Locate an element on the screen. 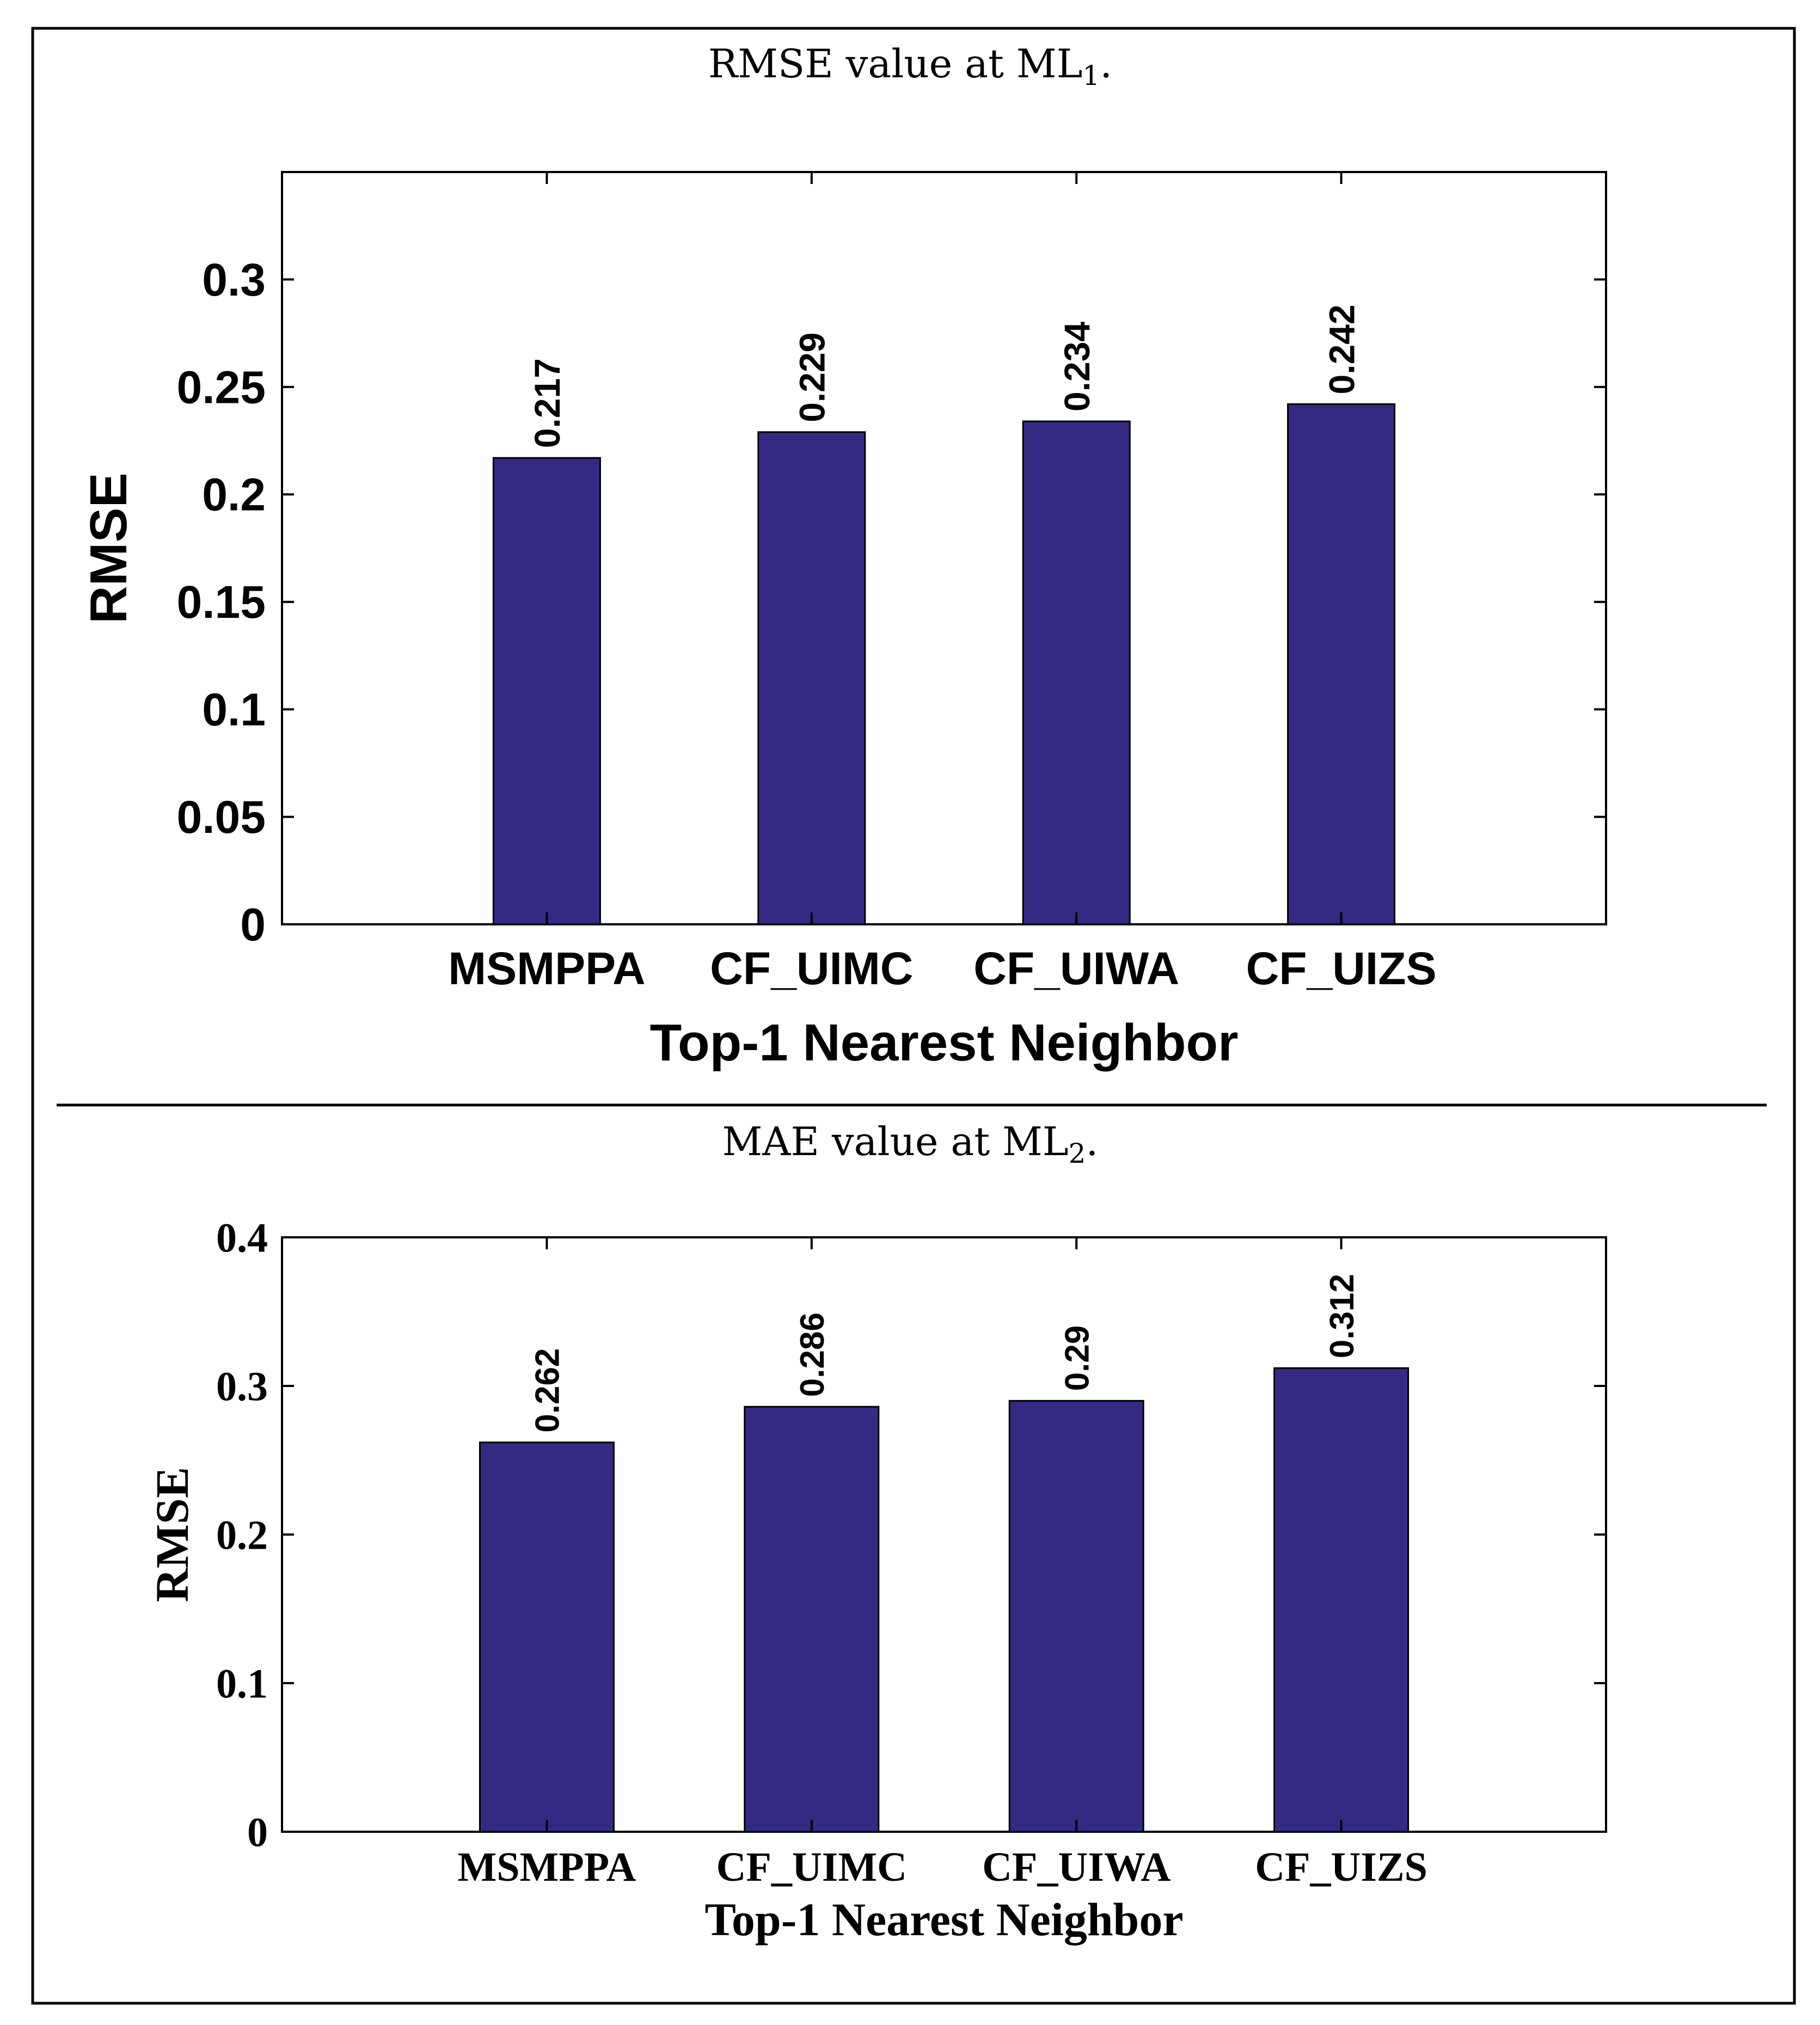 The image size is (1820, 2025). bar-value-label: 0.229 is located at coordinates (812, 377).